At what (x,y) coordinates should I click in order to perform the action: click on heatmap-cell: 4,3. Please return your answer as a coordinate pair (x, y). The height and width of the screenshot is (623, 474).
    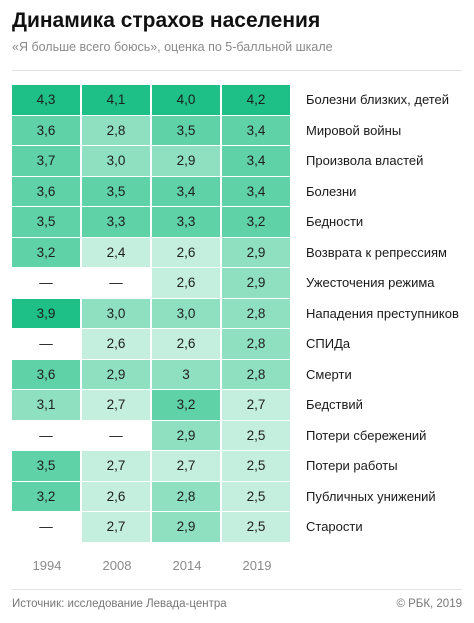
    Looking at the image, I should click on (47, 100).